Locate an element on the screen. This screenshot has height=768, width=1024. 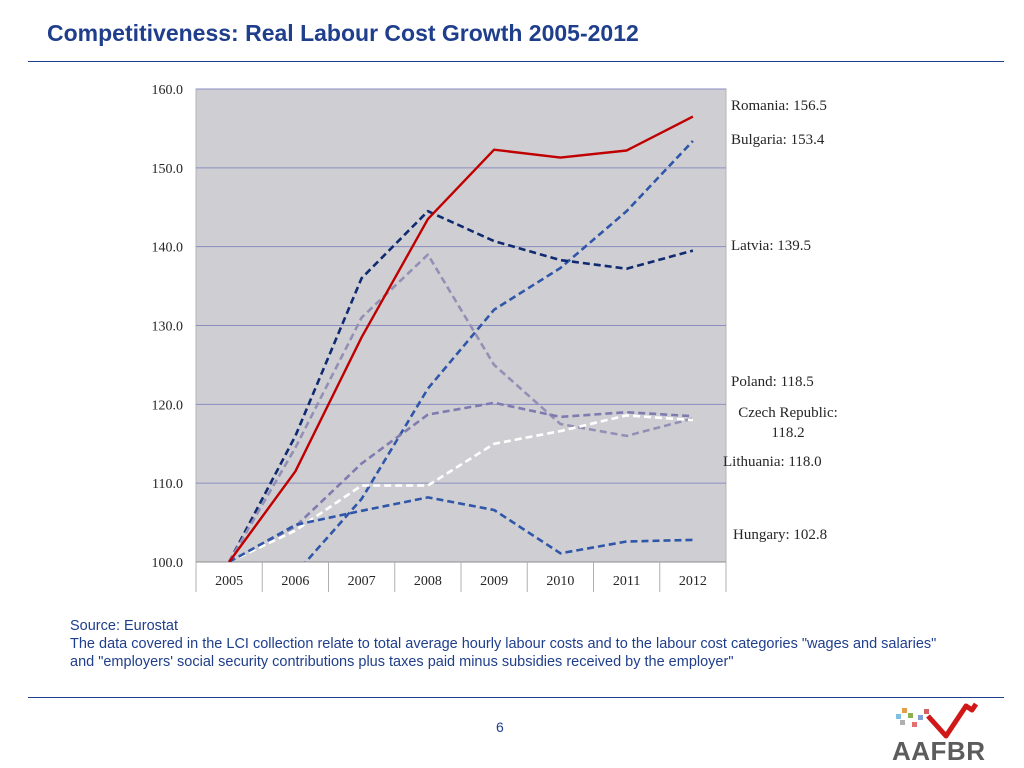
series-end-label: Romania: 156.5 is located at coordinates (779, 106).